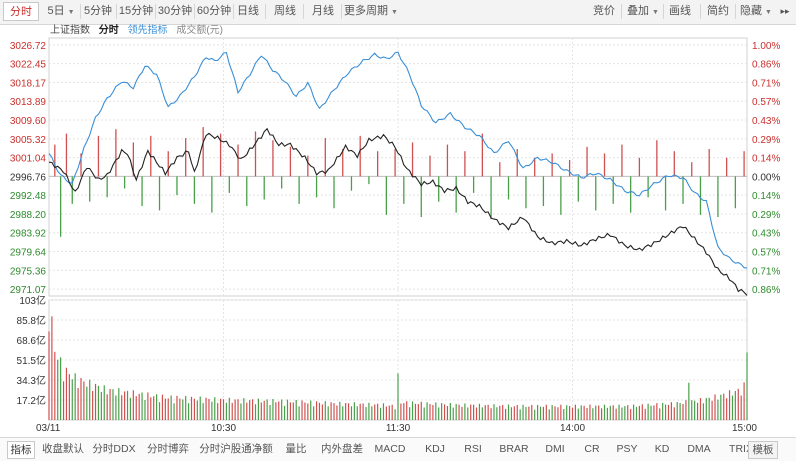  Describe the element at coordinates (699, 449) in the screenshot. I see `indicator-tab: DMA` at that location.